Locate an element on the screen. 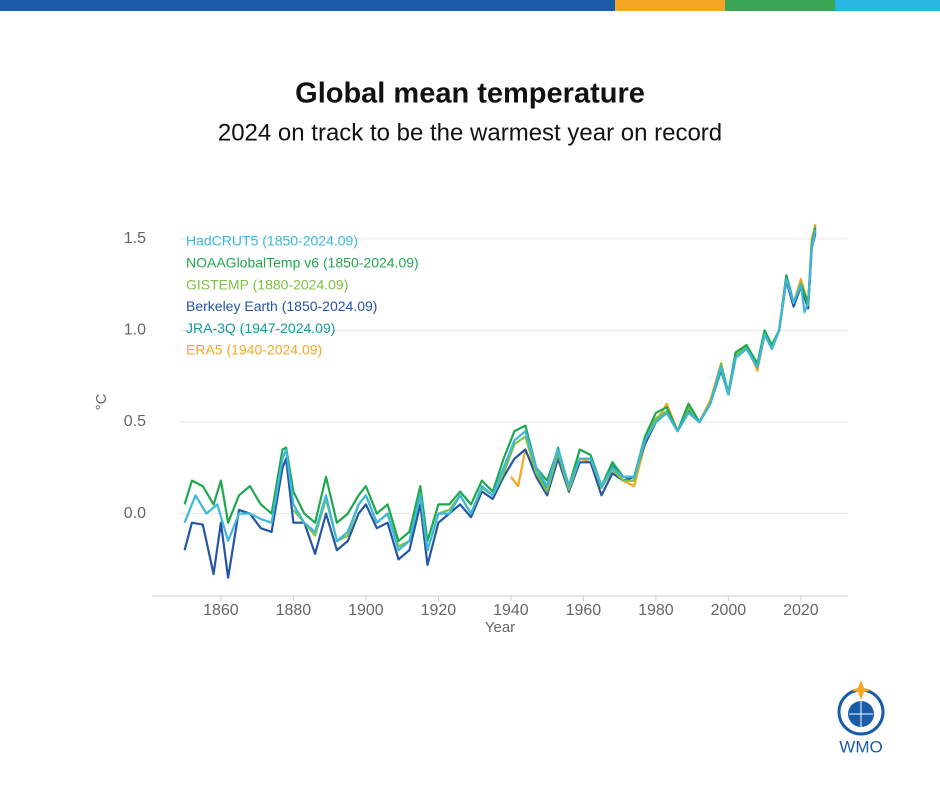 This screenshot has height=788, width=940. y-tick-label: 0.0 is located at coordinates (135, 513).